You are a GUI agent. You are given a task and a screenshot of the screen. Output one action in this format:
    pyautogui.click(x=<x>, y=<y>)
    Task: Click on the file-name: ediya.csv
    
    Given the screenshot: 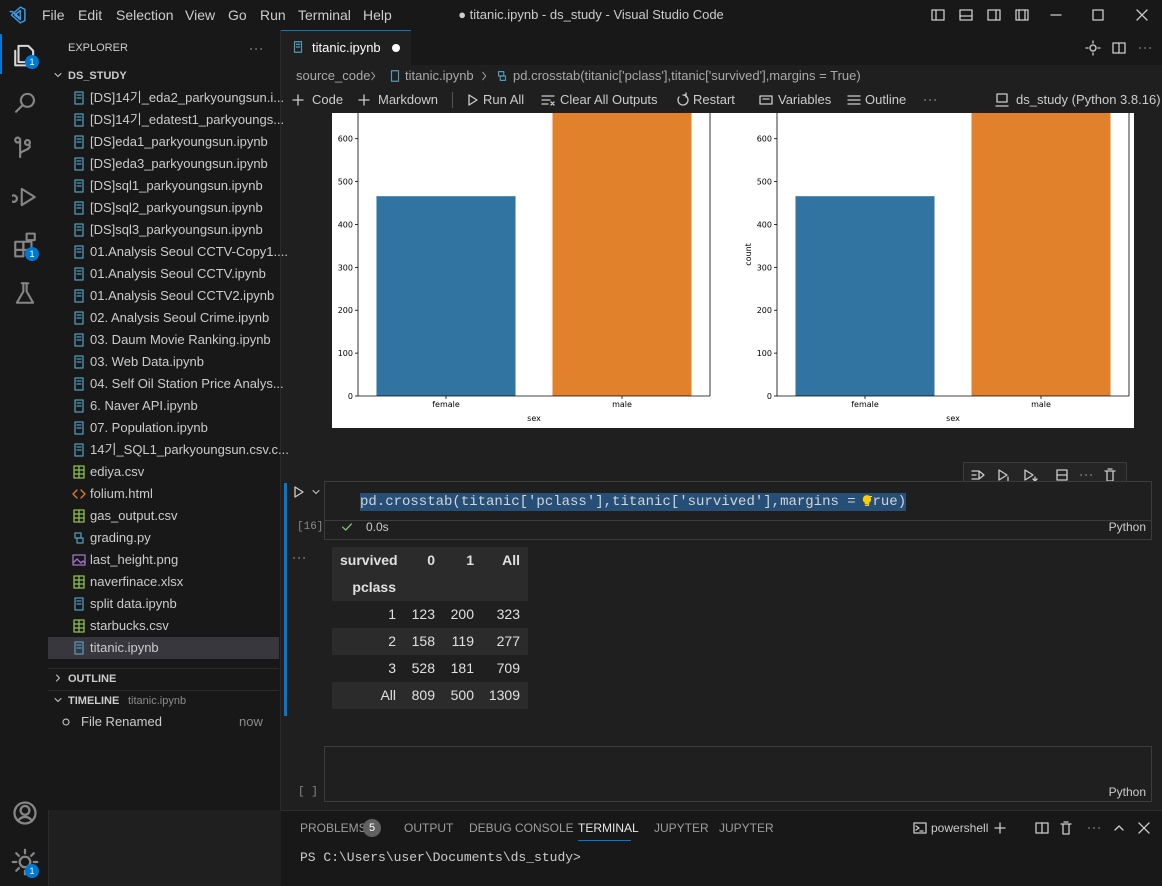 What is the action you would take?
    pyautogui.click(x=117, y=471)
    